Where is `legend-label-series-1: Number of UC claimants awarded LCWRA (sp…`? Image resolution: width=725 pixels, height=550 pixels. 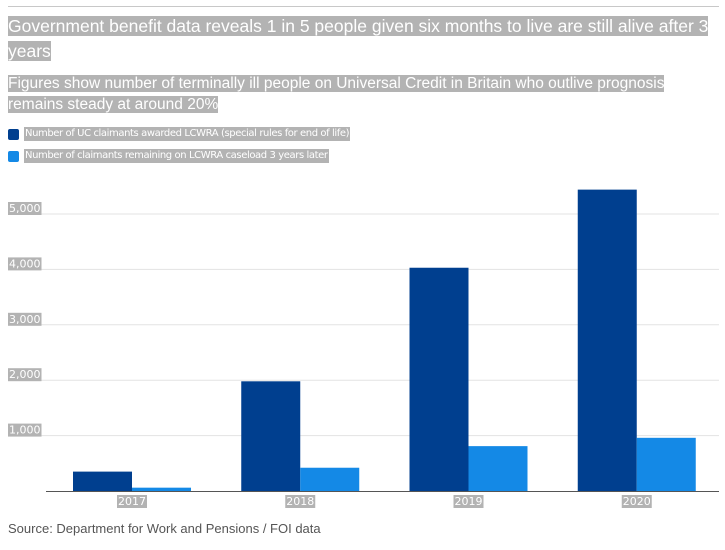 legend-label-series-1: Number of UC claimants awarded LCWRA (sp… is located at coordinates (187, 134).